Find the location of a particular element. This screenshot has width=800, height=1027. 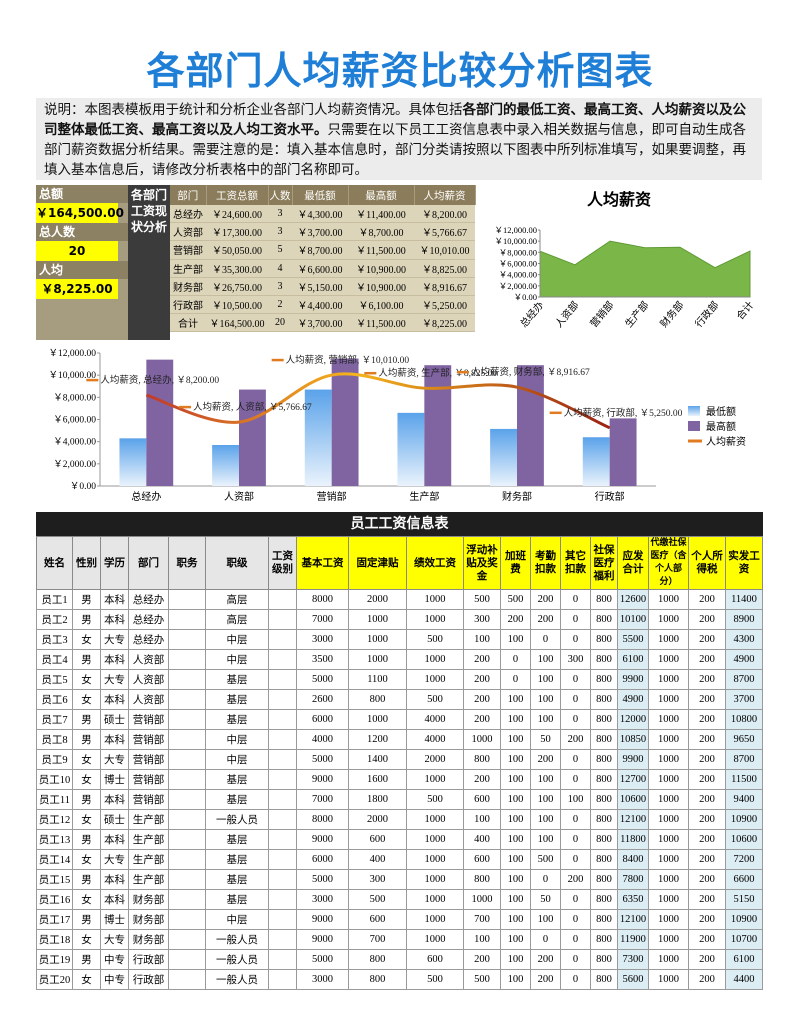

data-label: 人均薪资, 财务部, ￥8,916.67 is located at coordinates (530, 372).